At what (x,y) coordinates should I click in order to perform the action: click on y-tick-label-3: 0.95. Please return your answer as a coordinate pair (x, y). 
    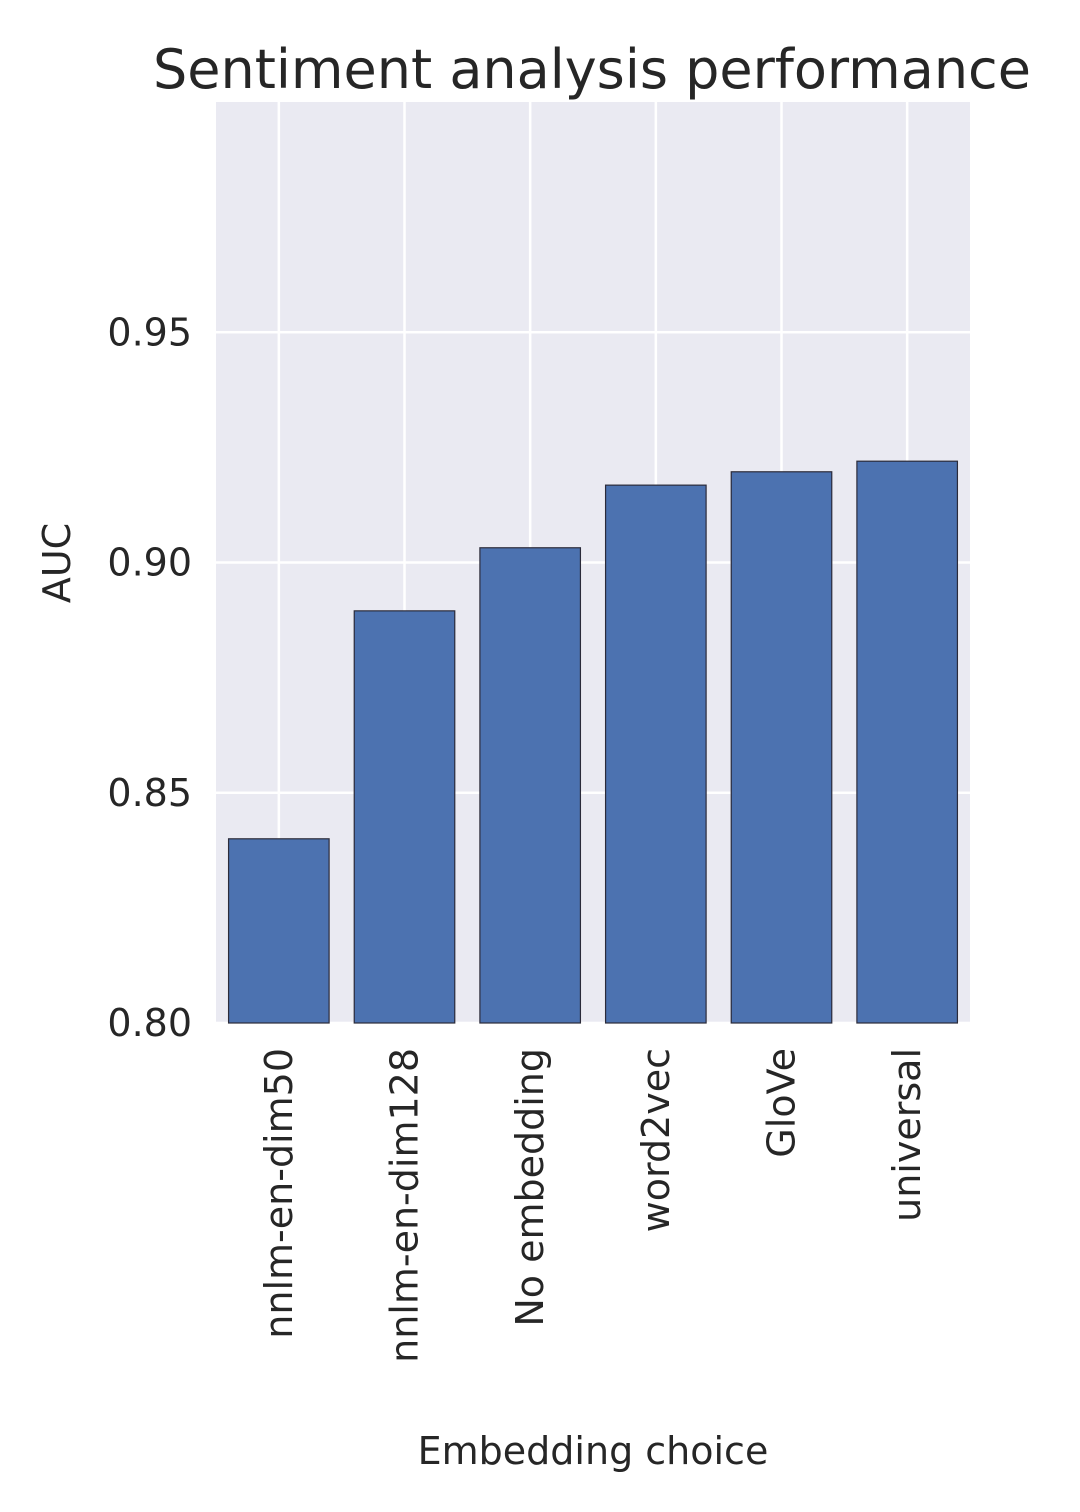
    Looking at the image, I should click on (149, 332).